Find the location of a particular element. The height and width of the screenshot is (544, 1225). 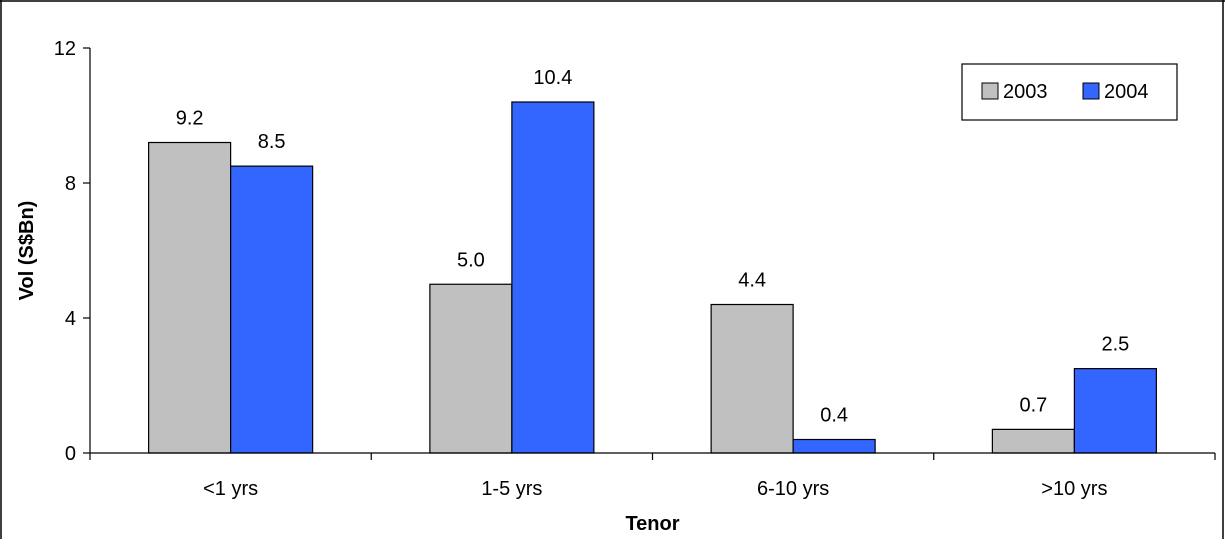

bar-2004-6-10-yrs is located at coordinates (834, 446).